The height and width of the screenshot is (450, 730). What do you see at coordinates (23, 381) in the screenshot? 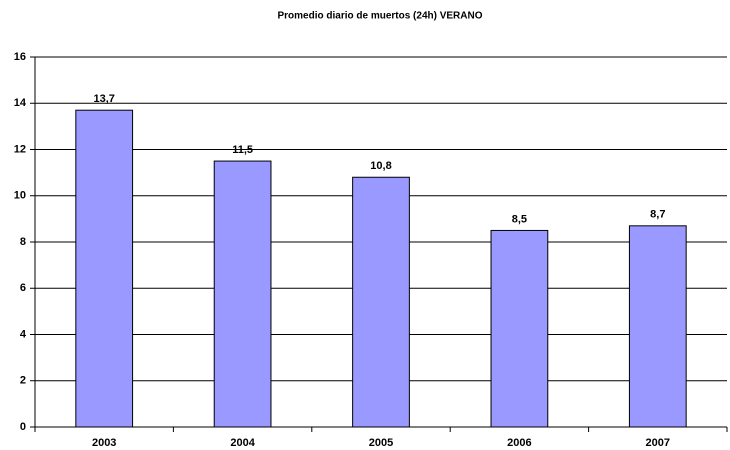
I see `y-tick-label: 2` at bounding box center [23, 381].